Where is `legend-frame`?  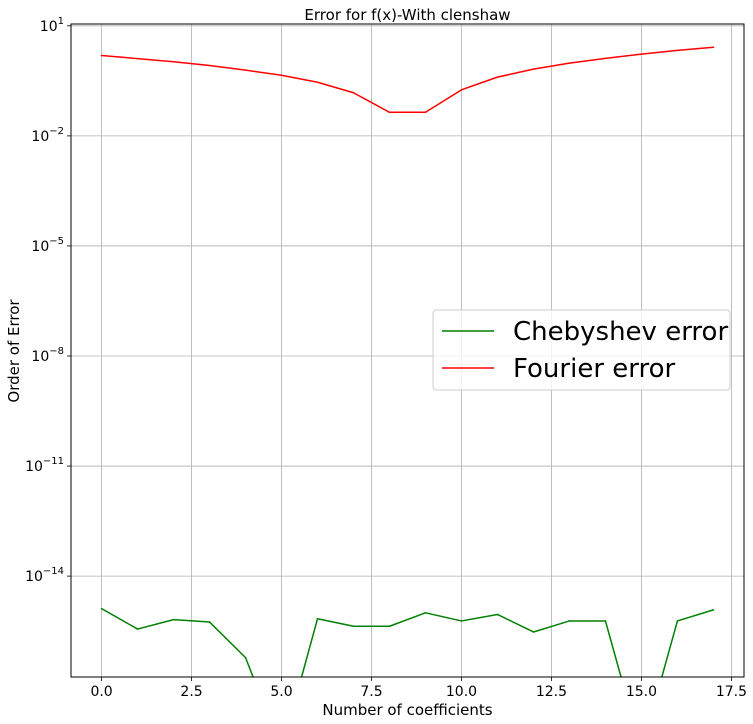
legend-frame is located at coordinates (581, 350).